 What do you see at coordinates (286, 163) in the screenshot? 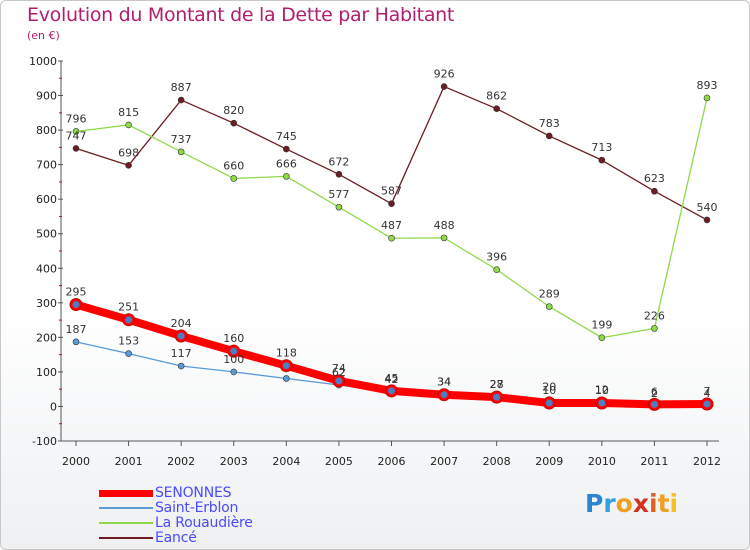
I see `data-label: 666` at bounding box center [286, 163].